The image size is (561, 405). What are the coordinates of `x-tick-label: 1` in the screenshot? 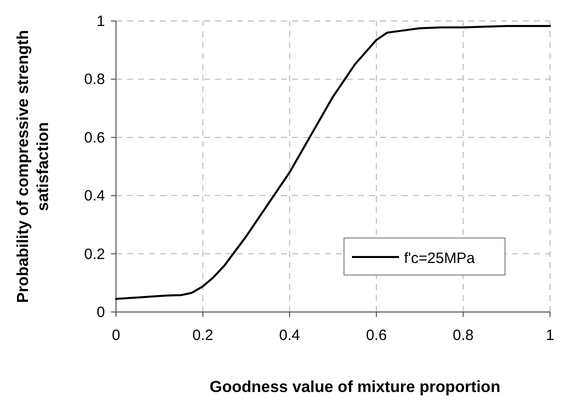 It's located at (550, 335).